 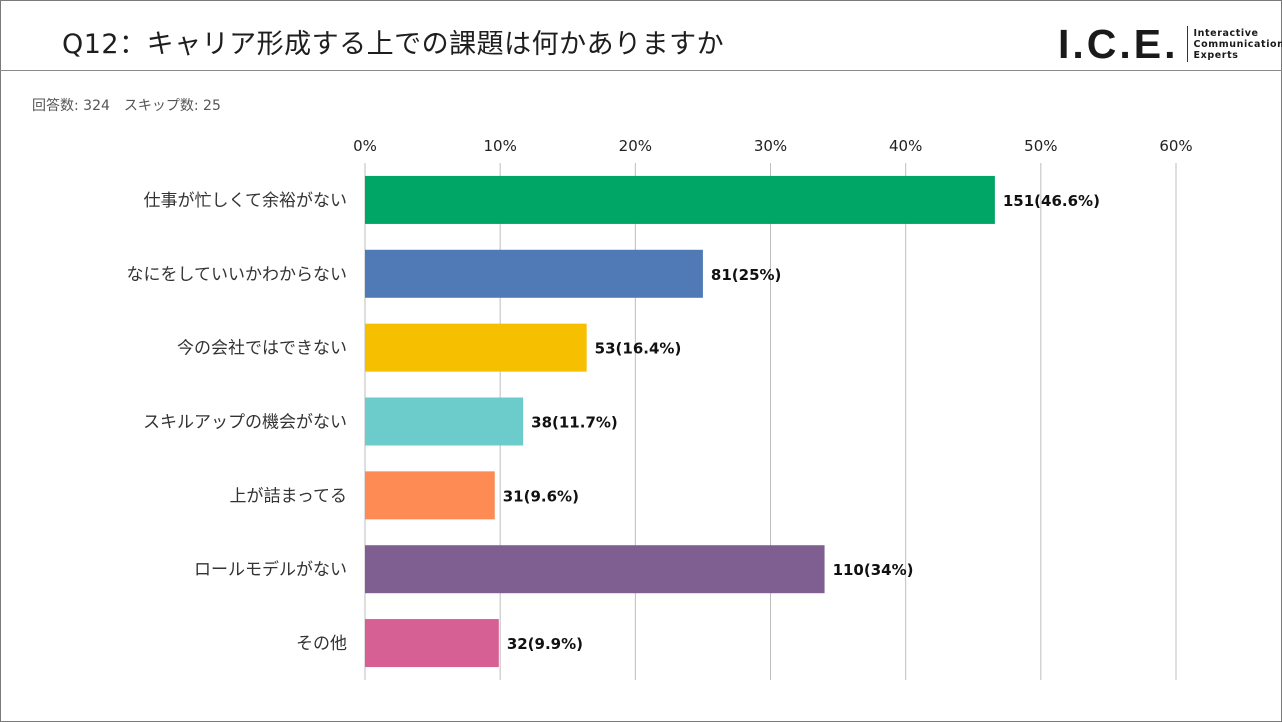 What do you see at coordinates (262, 349) in the screenshot?
I see `category-label: 今の会社ではできない` at bounding box center [262, 349].